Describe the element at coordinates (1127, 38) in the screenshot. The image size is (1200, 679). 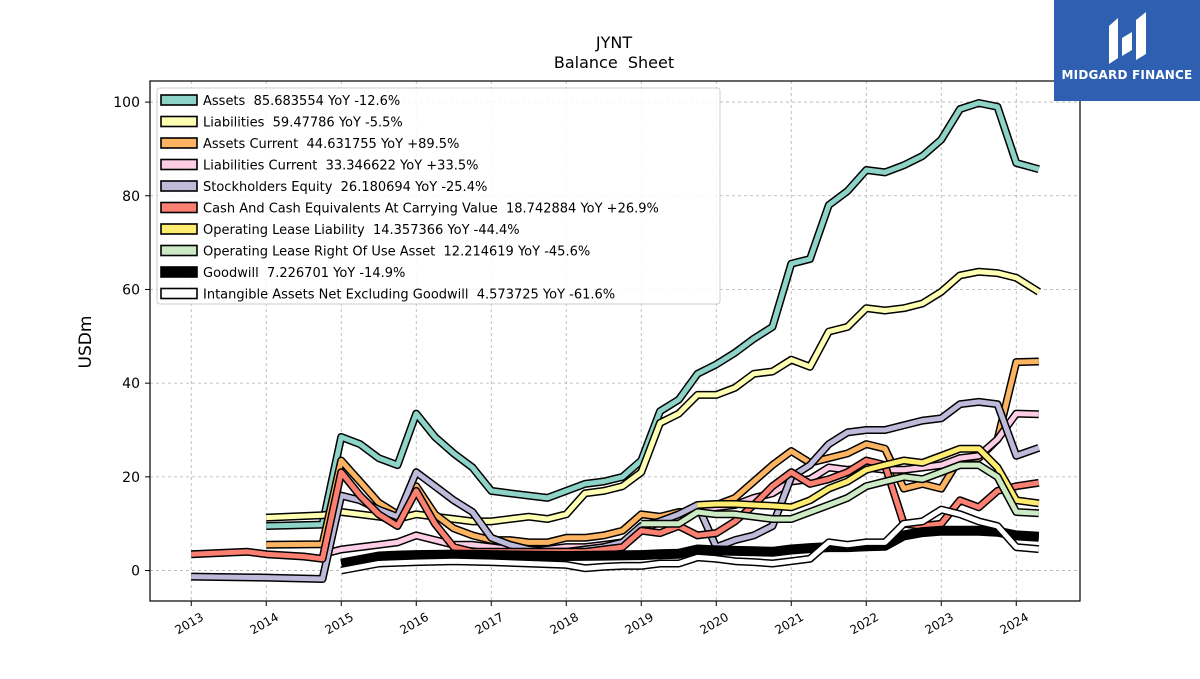
I see `midgard-logo-icon` at that location.